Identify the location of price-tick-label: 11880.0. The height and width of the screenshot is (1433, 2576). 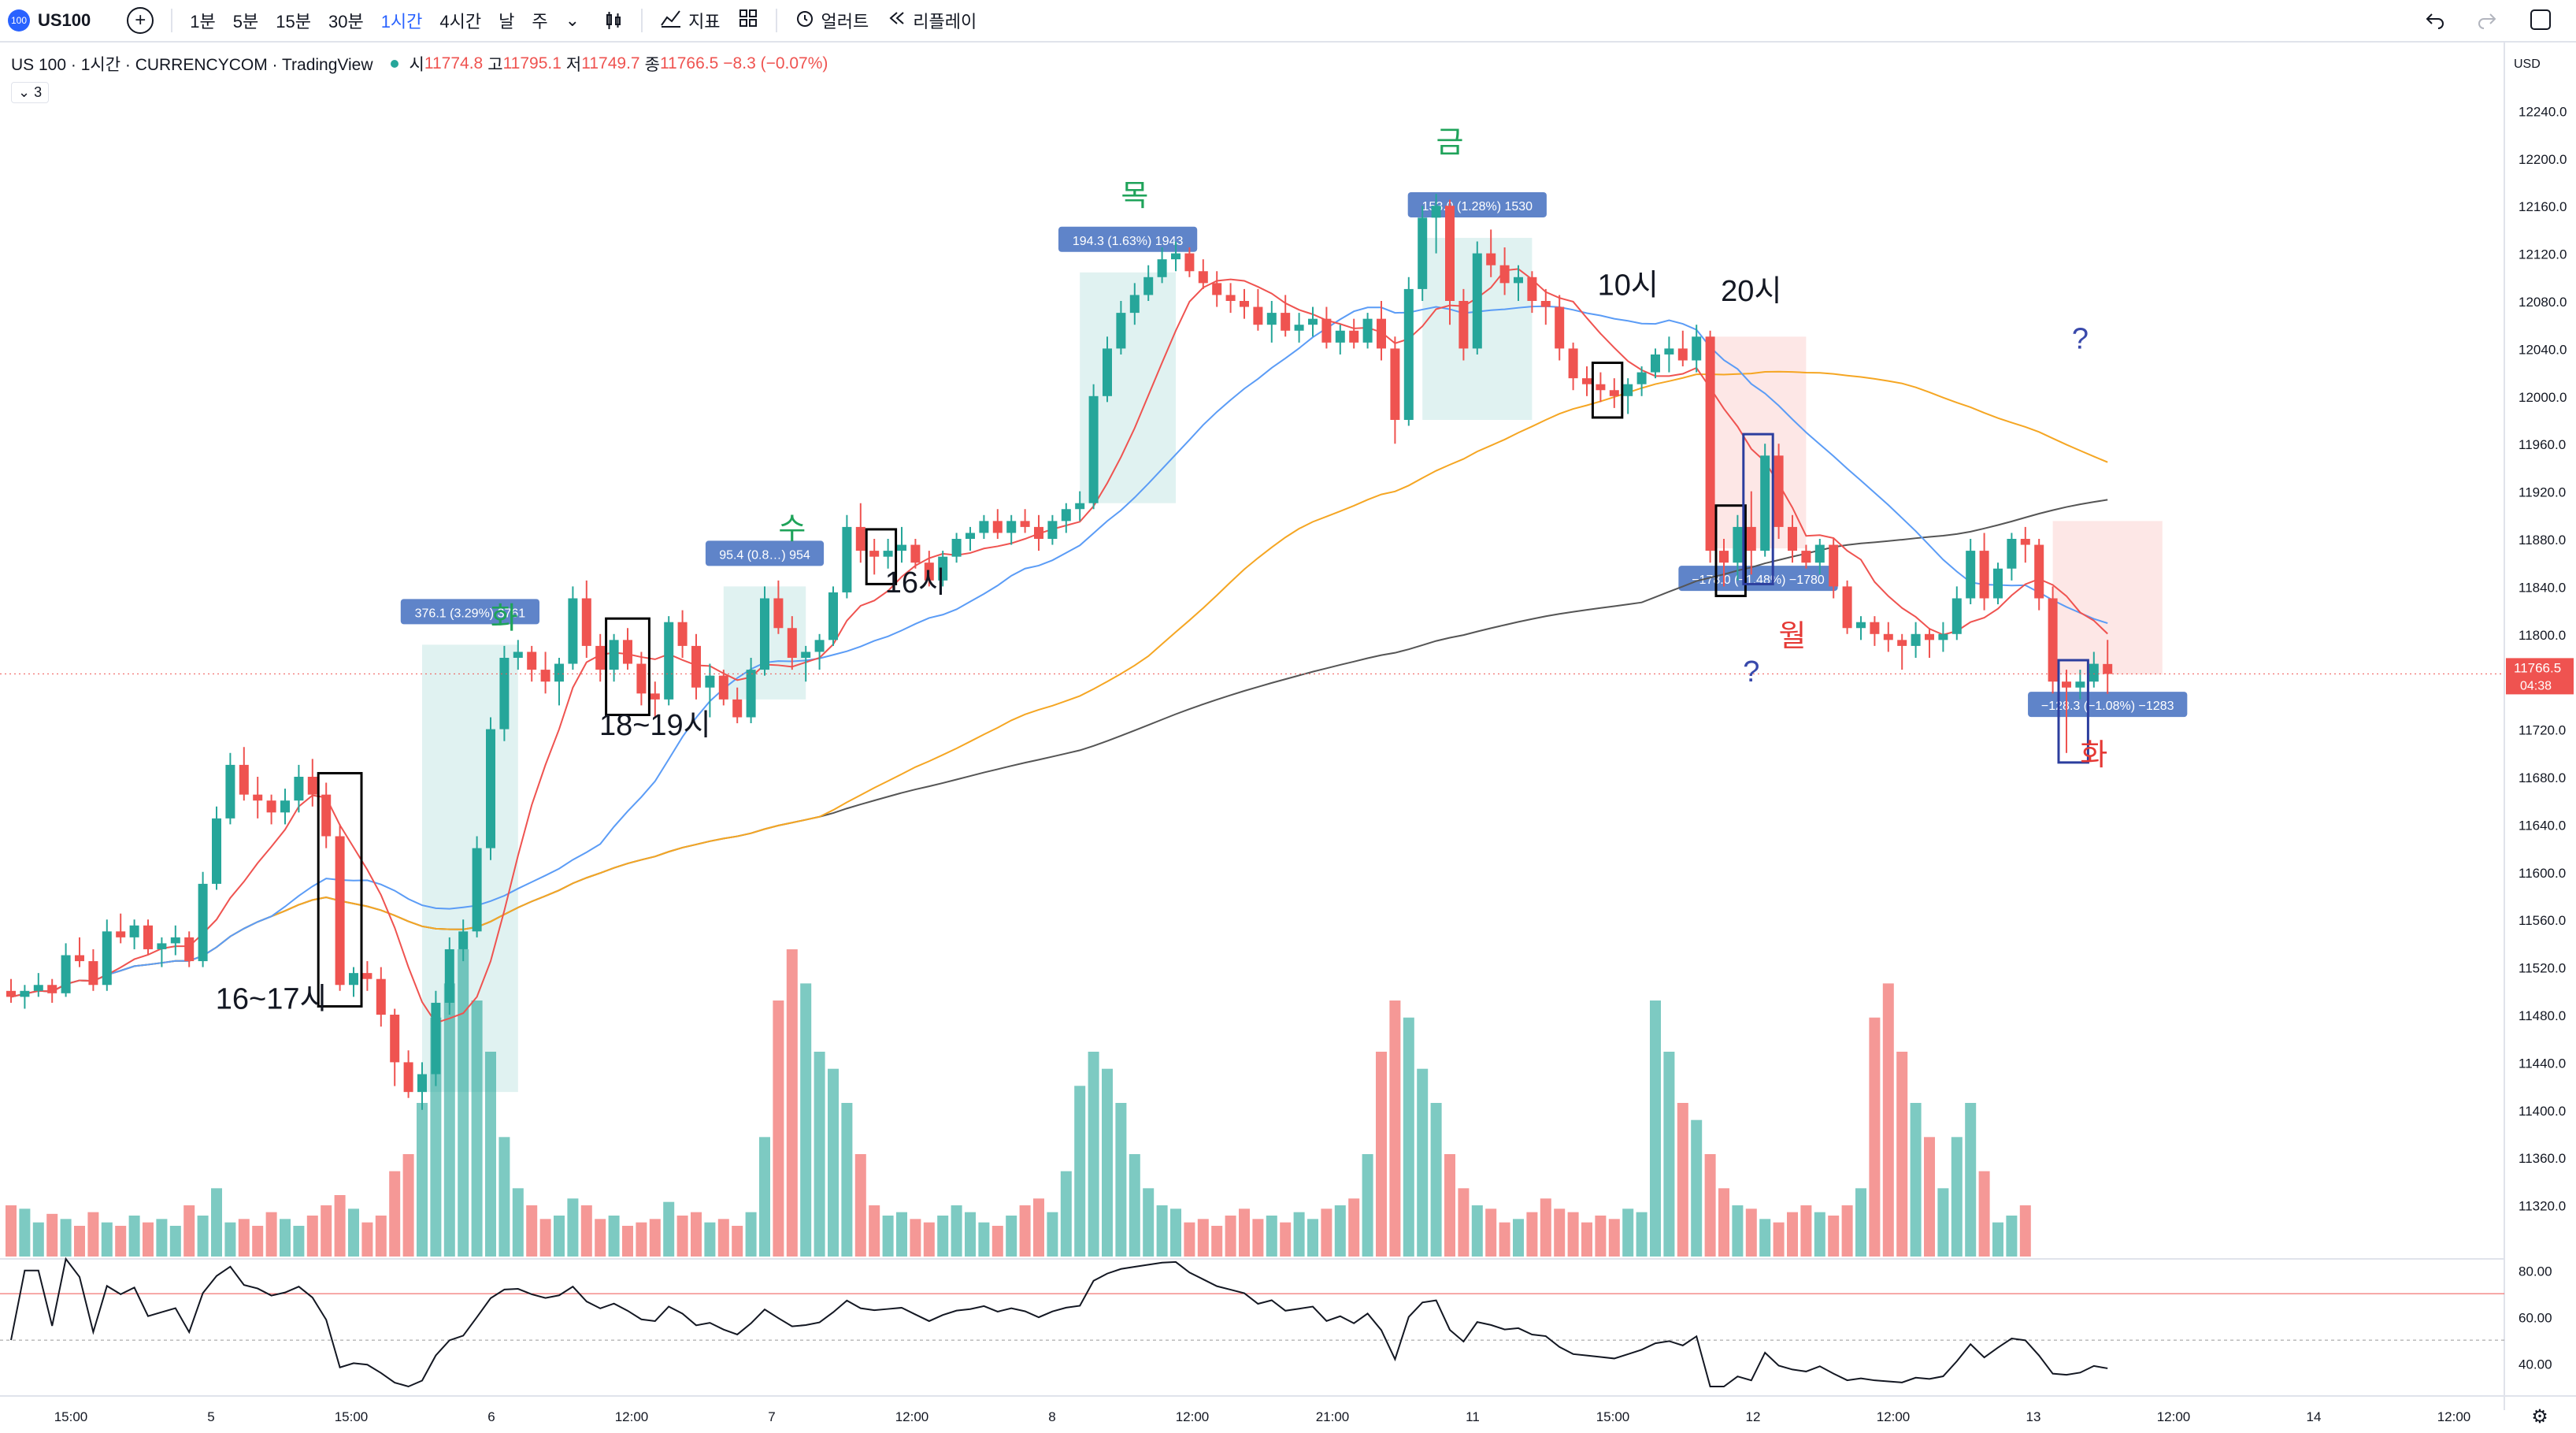
(2542, 540).